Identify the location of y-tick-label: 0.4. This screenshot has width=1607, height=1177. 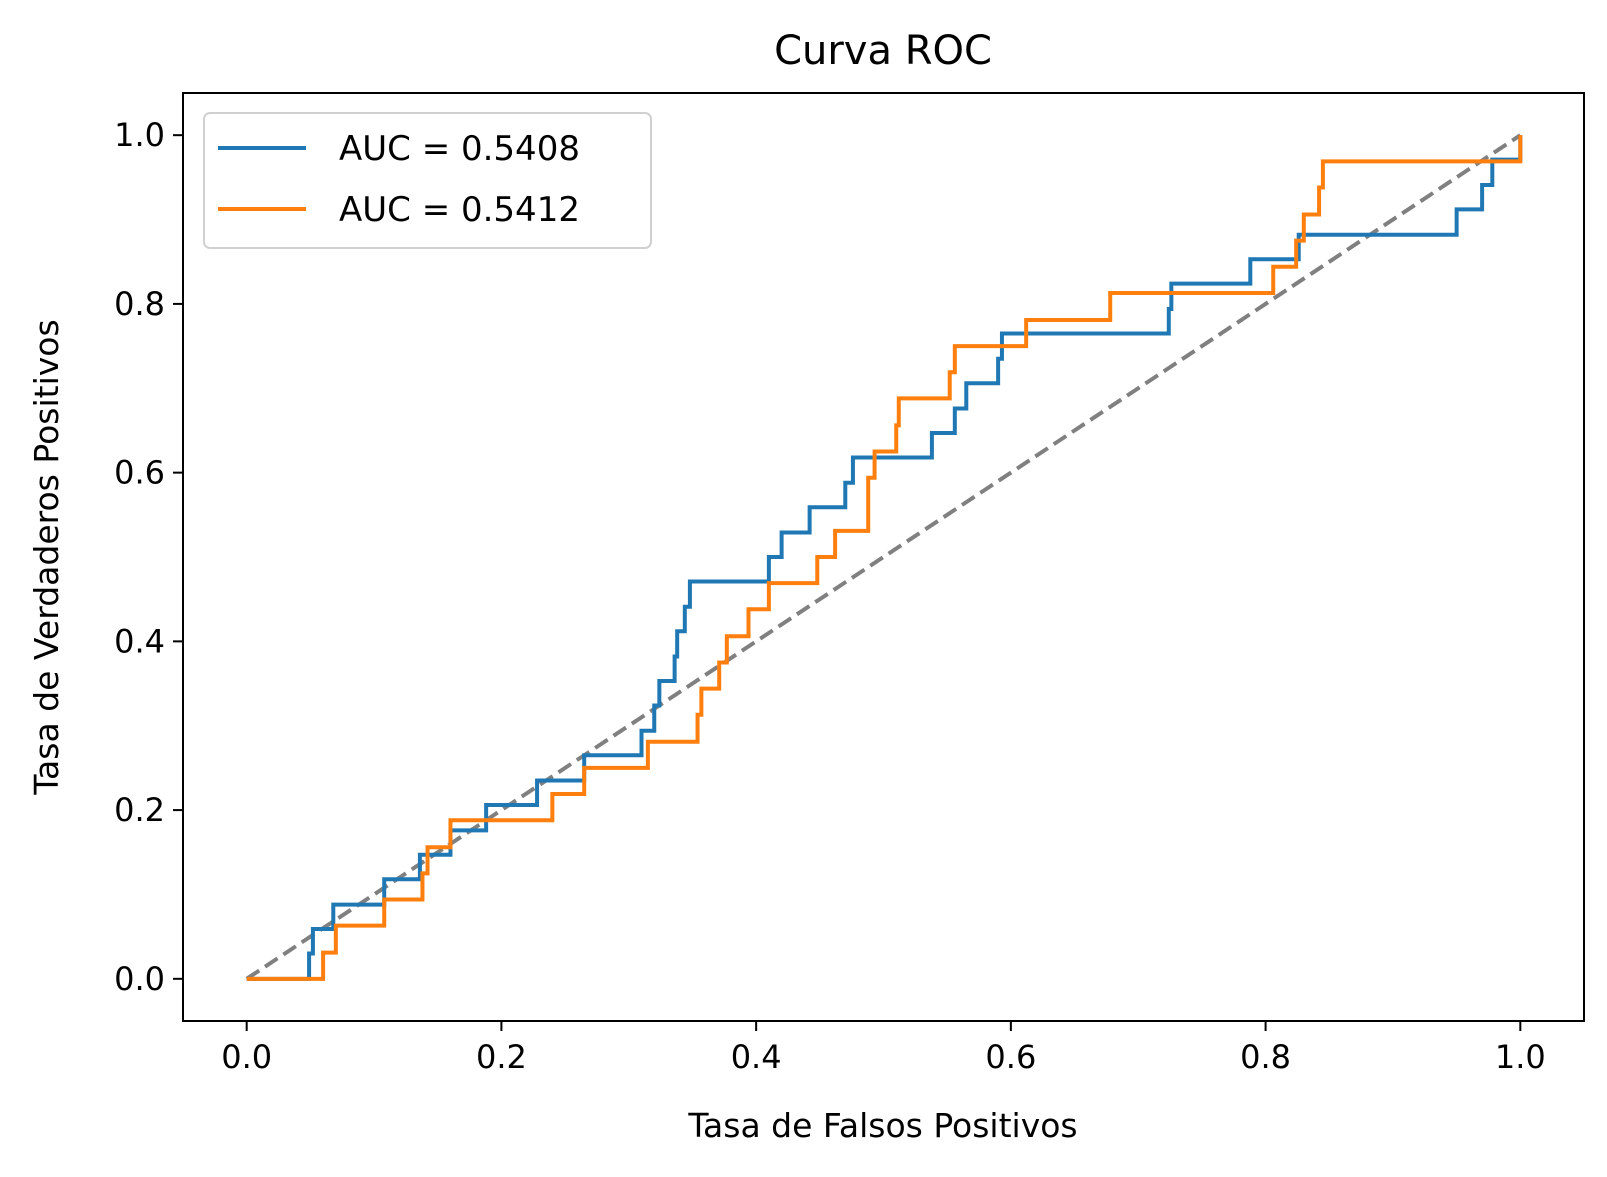
(139, 641).